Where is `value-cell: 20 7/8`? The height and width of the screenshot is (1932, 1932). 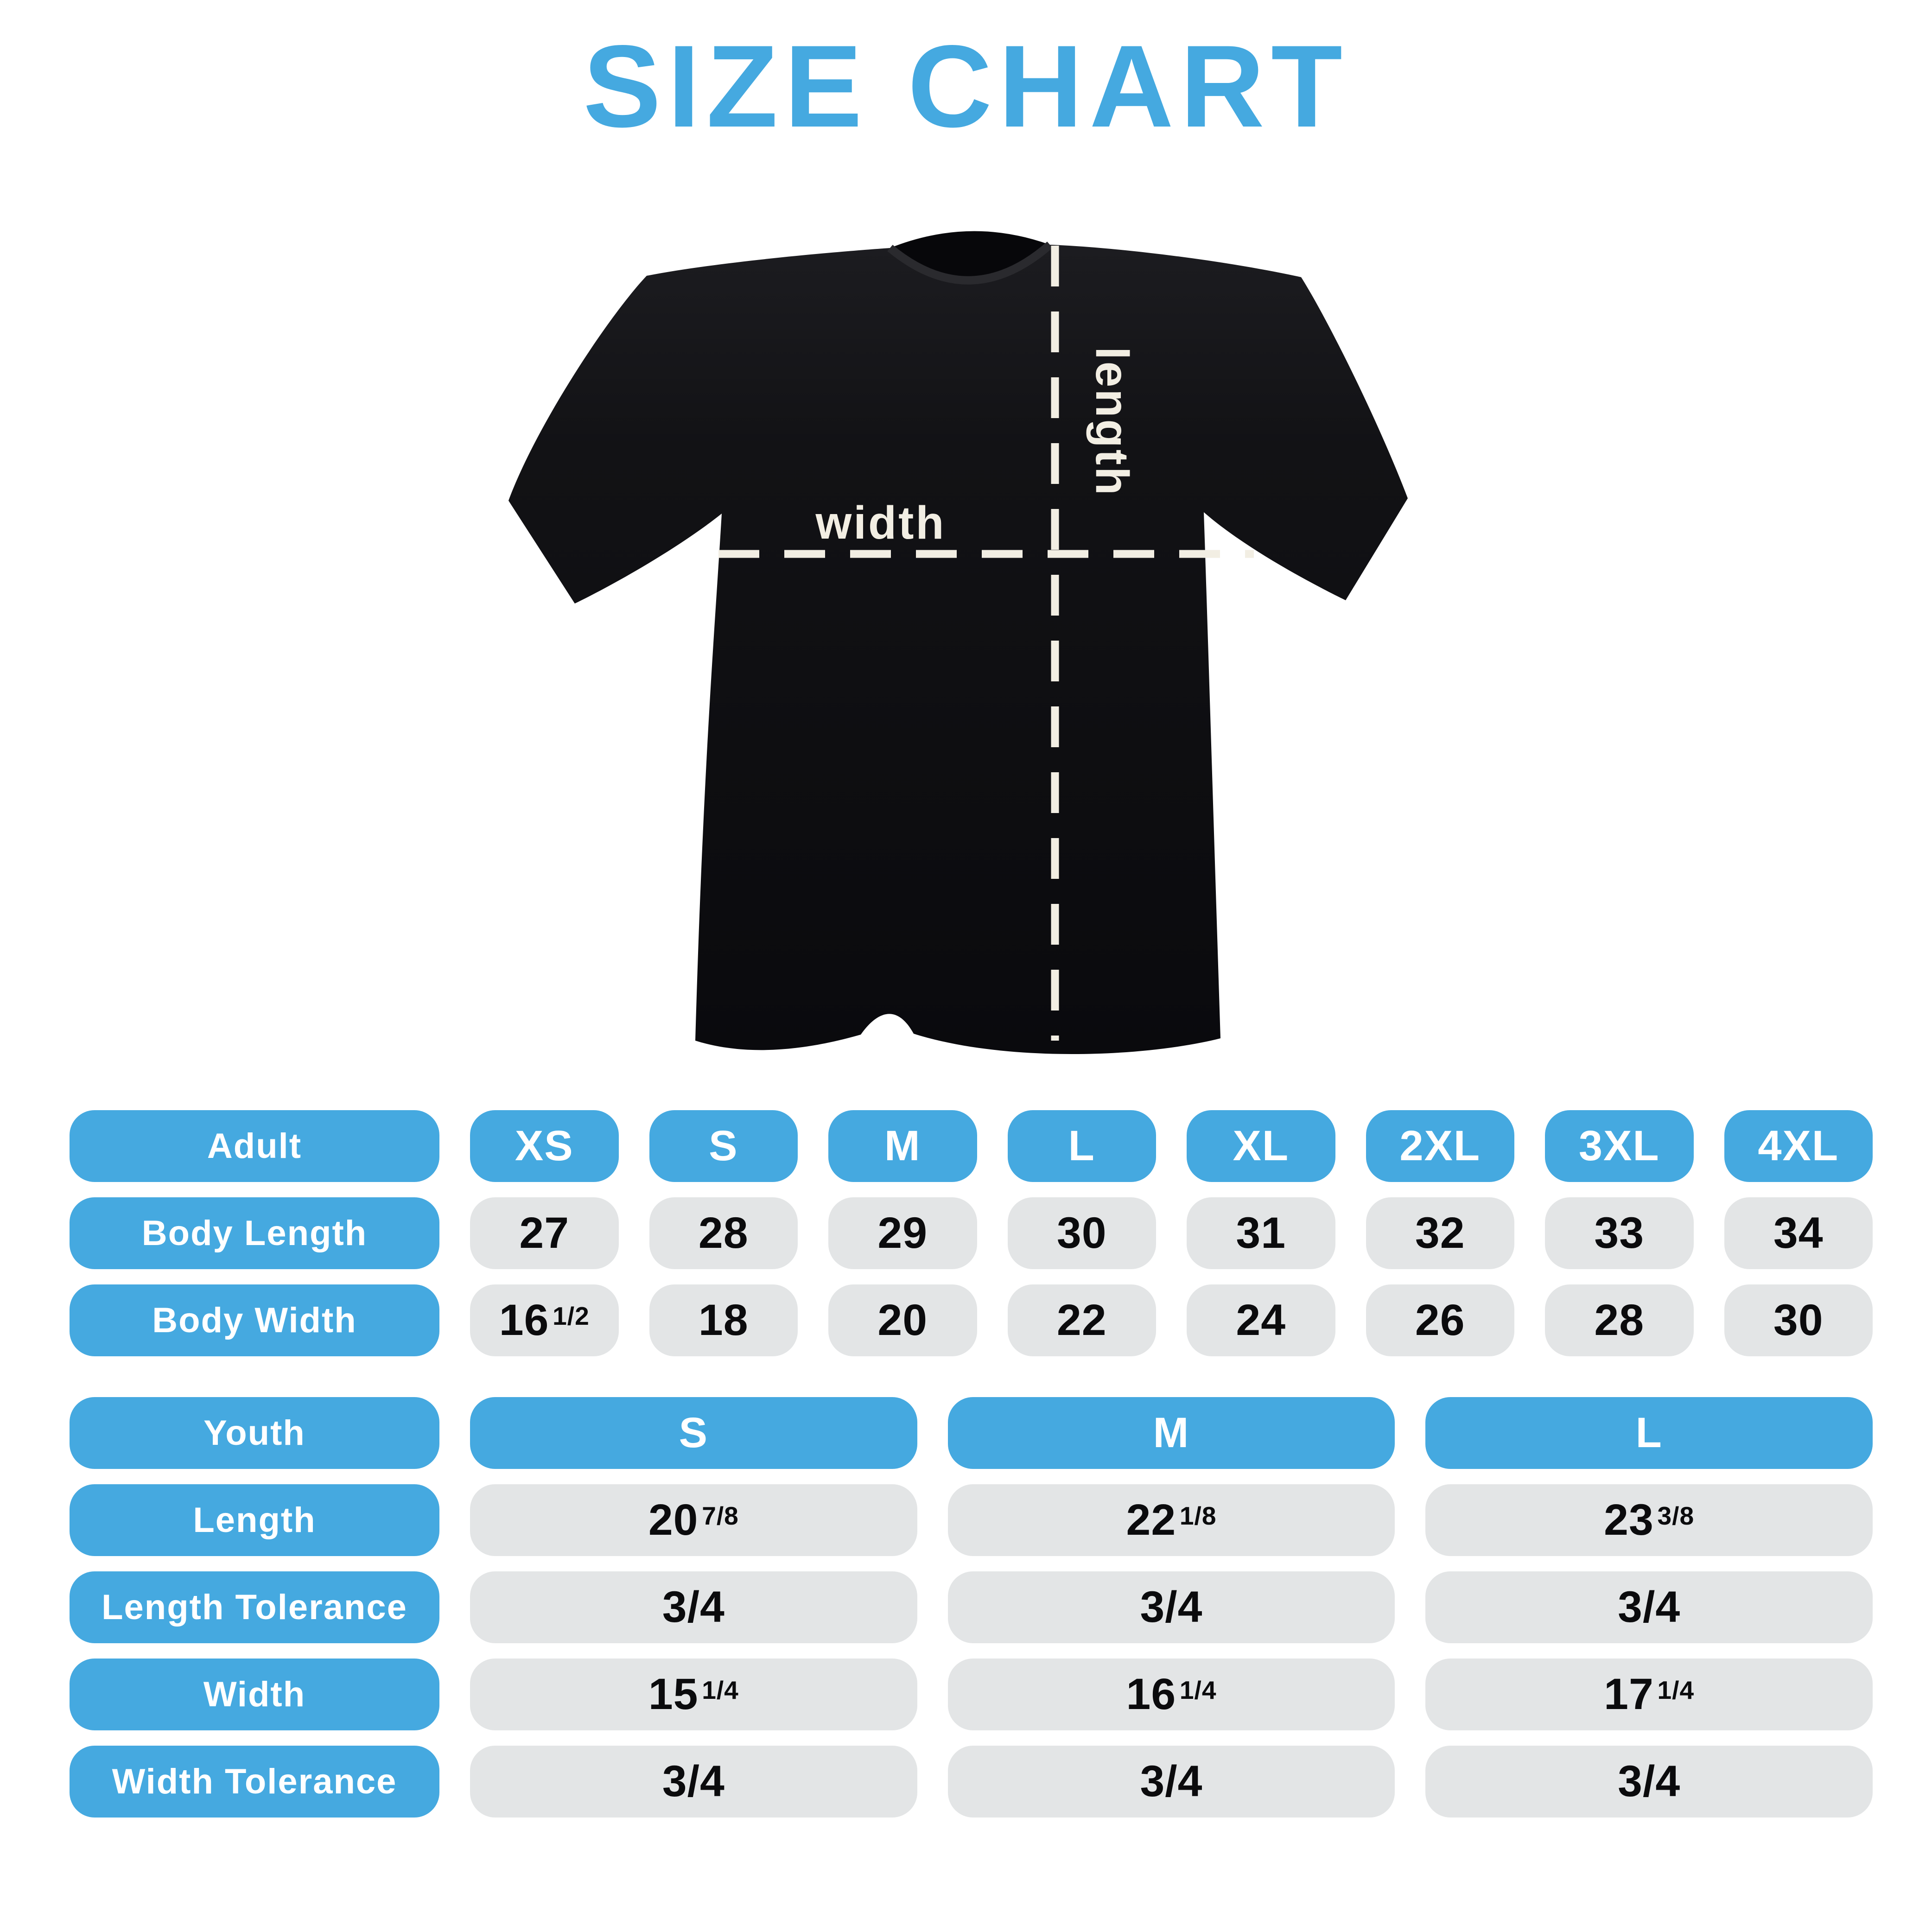
value-cell: 20 7/8 is located at coordinates (693, 1520).